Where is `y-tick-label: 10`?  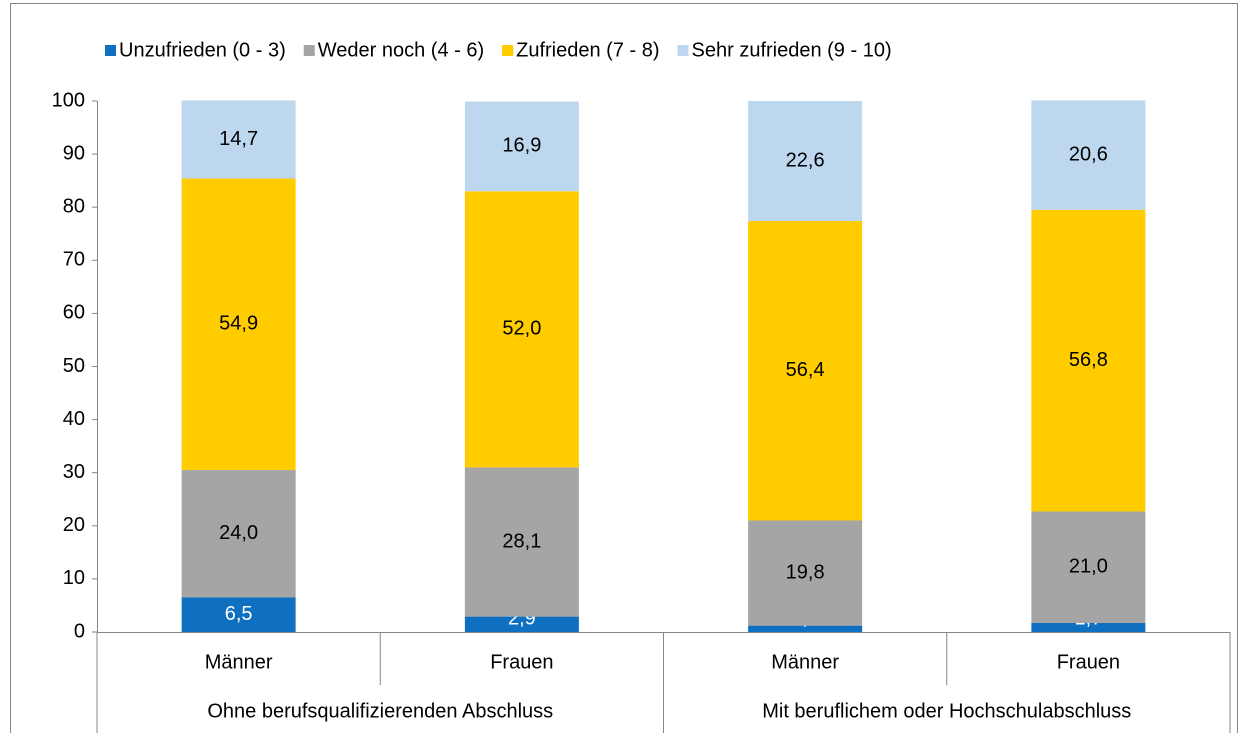
y-tick-label: 10 is located at coordinates (74, 578).